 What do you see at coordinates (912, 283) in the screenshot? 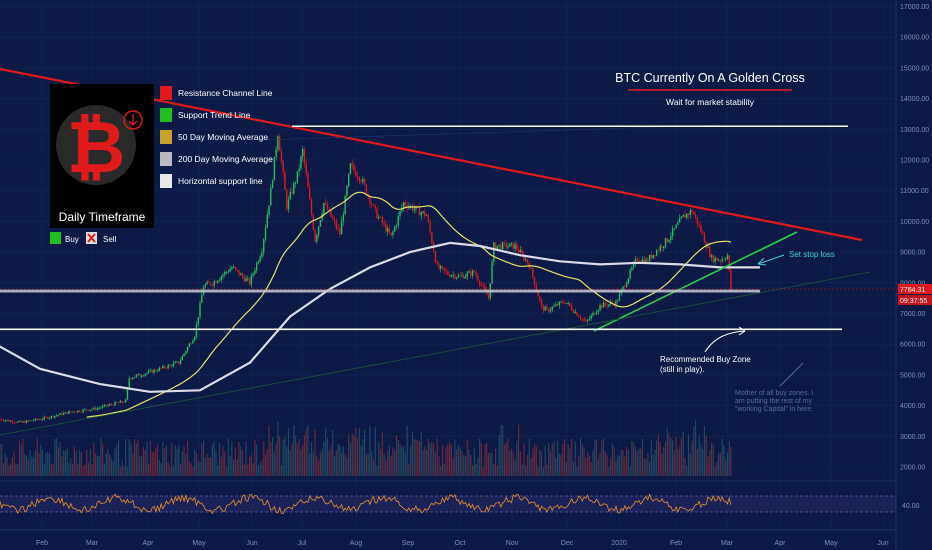
I see `y-tick-label: 8000.00` at bounding box center [912, 283].